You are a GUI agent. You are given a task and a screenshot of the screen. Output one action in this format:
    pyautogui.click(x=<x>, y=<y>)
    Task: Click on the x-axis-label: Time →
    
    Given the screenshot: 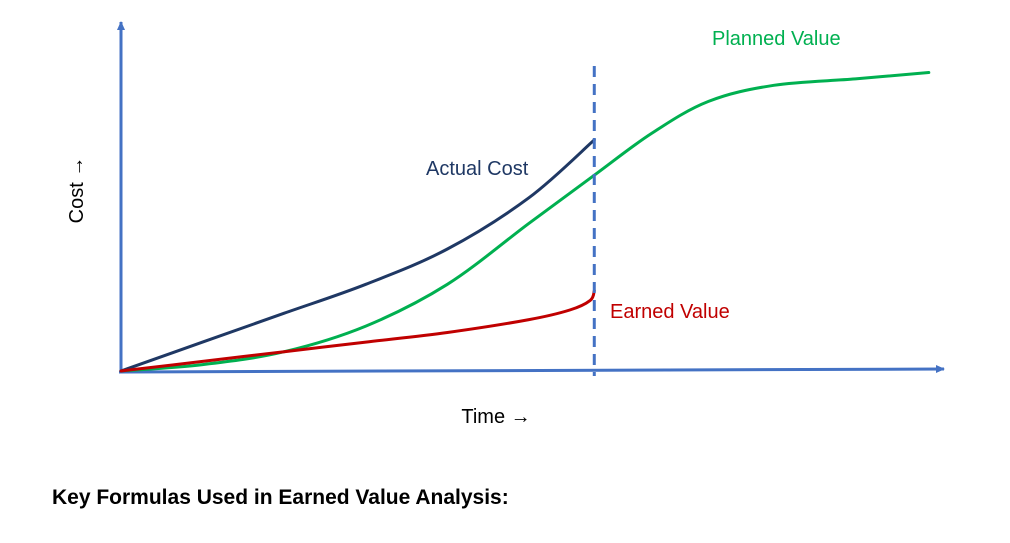 What is the action you would take?
    pyautogui.click(x=495, y=417)
    